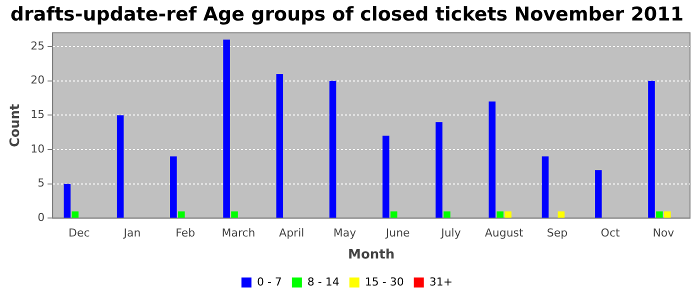 This screenshot has width=700, height=300. Describe the element at coordinates (291, 233) in the screenshot. I see `x-tick-label: April` at that location.